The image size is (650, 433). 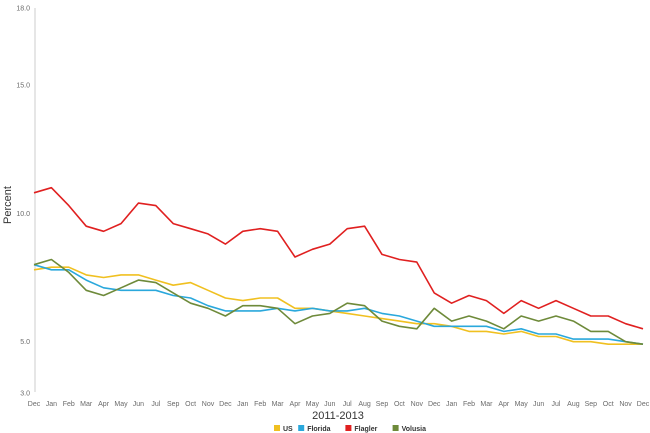 I want to click on legend-swatch-volusia, so click(x=395, y=428).